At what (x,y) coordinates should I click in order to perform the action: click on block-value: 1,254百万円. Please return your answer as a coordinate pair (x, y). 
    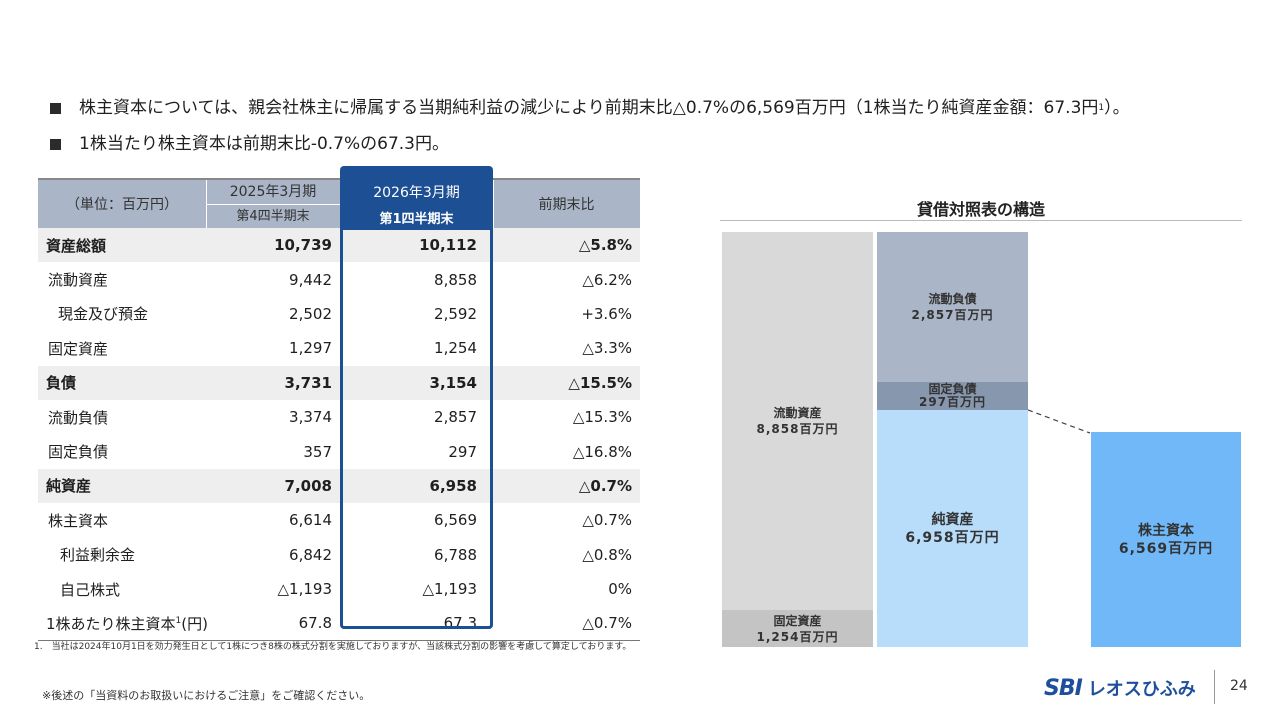
    Looking at the image, I should click on (797, 636).